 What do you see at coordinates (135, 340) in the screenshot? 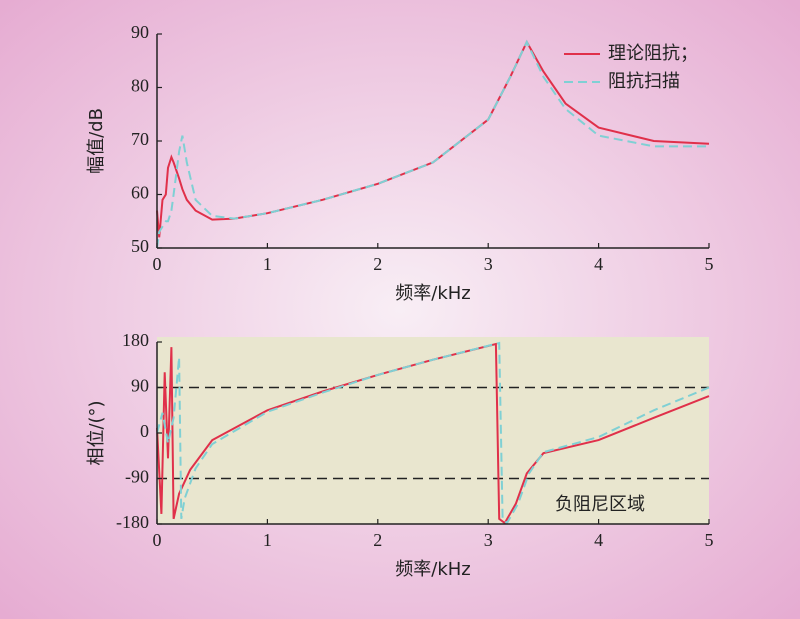
I see `y-tick-label: 180` at bounding box center [135, 340].